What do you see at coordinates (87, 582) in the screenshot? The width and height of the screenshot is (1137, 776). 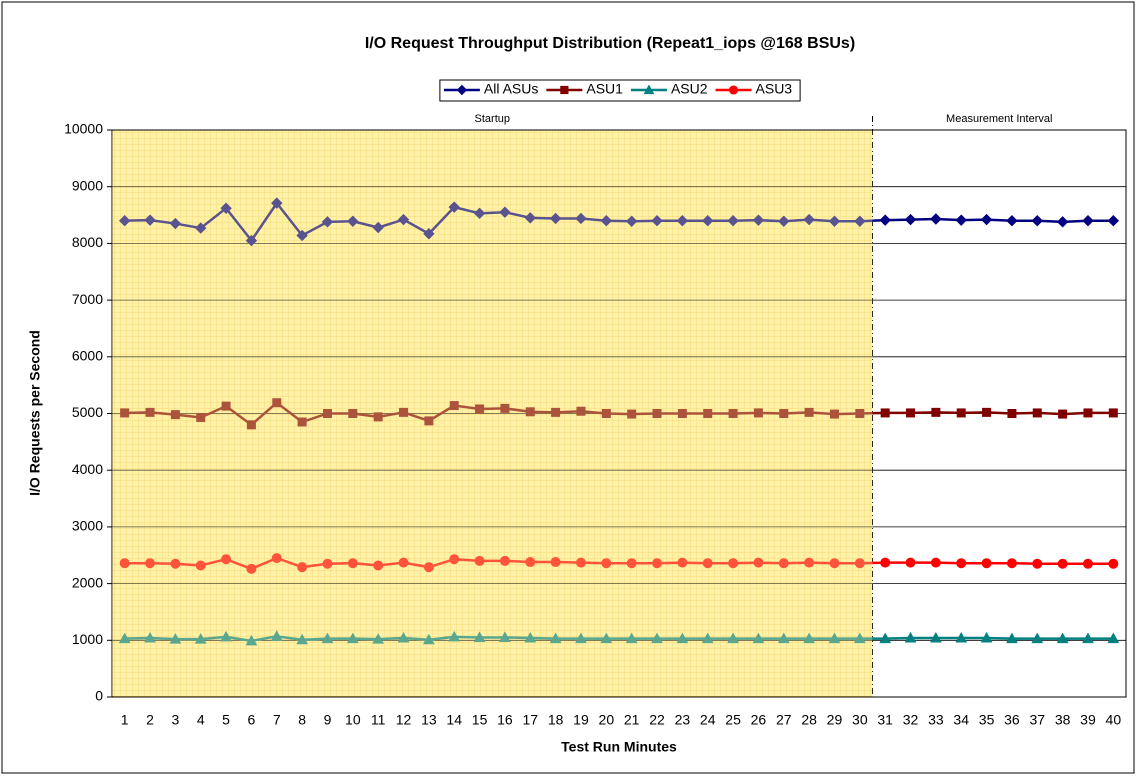 I see `y-tick-label: 2000` at bounding box center [87, 582].